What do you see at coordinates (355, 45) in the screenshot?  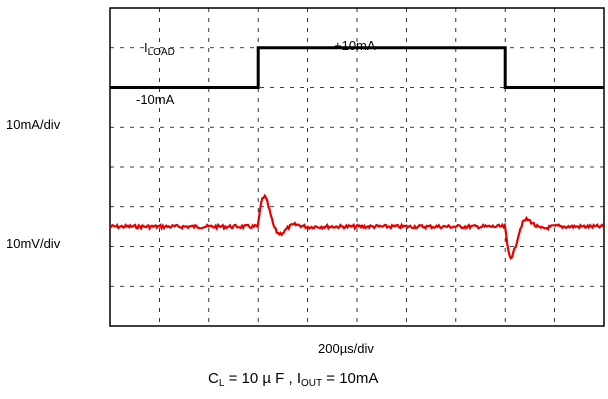 I see `load-high-level-label: +10mA` at bounding box center [355, 45].